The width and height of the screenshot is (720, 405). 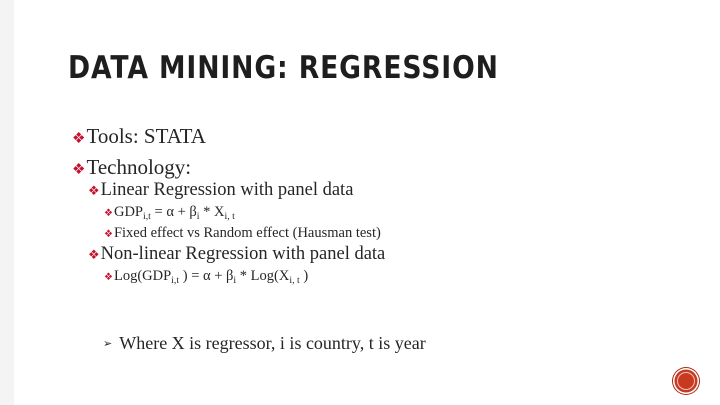 What do you see at coordinates (243, 254) in the screenshot?
I see `bullet-text: Non-linear Regression with panel data` at bounding box center [243, 254].